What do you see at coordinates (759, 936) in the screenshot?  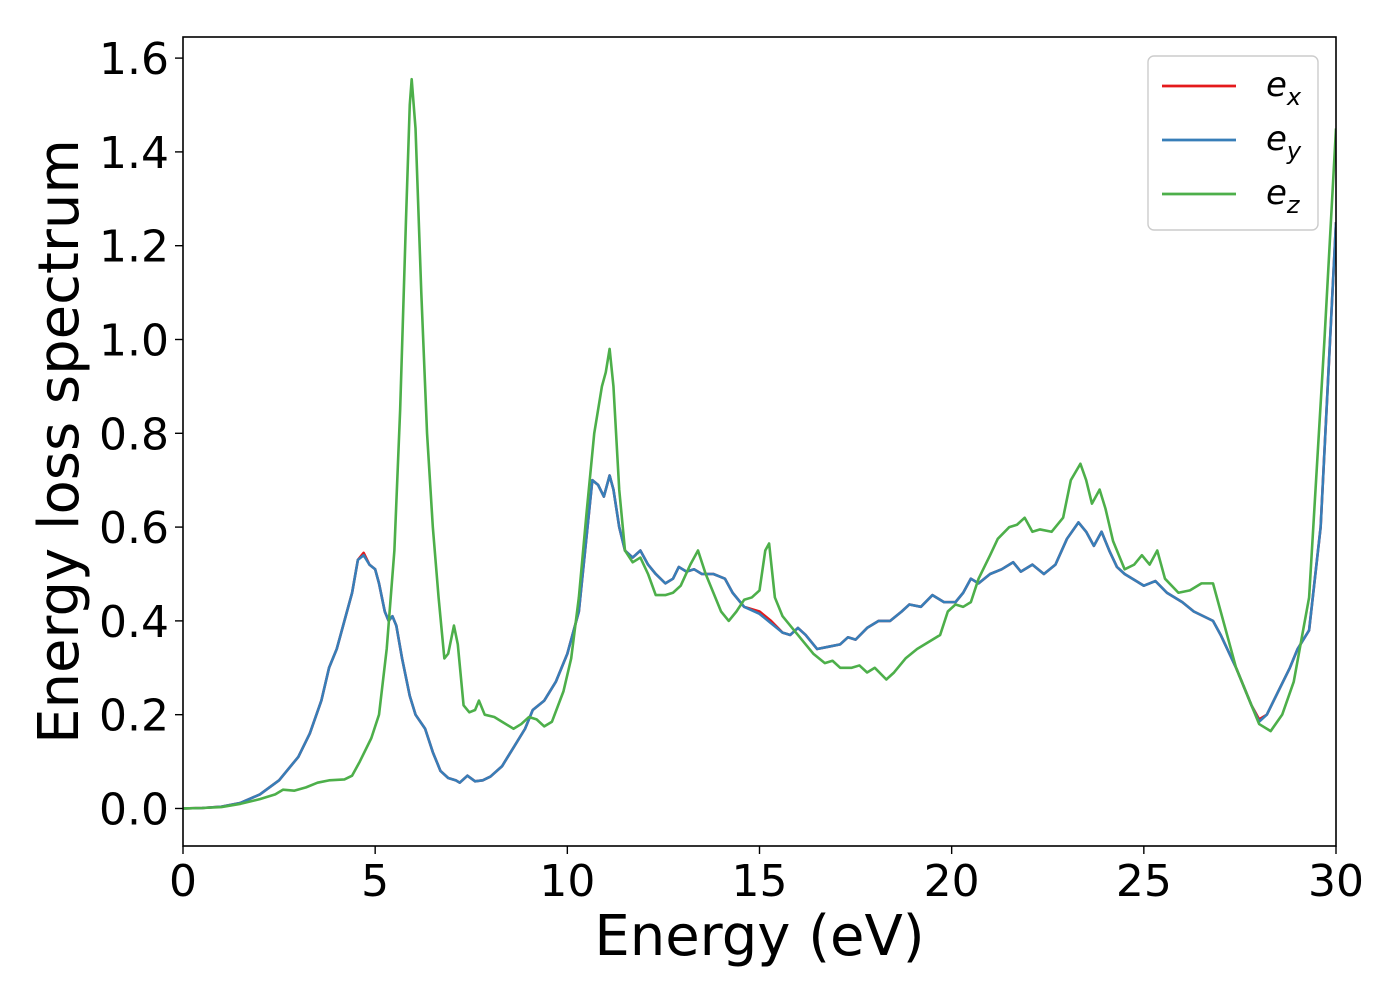 I see `x-axis-label: Energy (eV)` at bounding box center [759, 936].